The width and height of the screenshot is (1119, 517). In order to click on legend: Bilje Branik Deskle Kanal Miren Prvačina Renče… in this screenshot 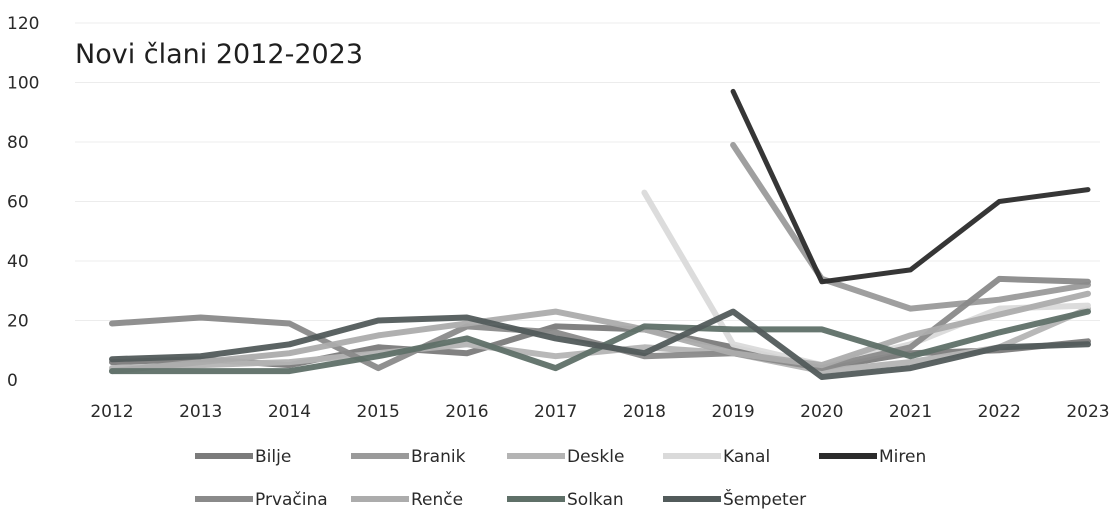, I will do `click(560, 478)`.